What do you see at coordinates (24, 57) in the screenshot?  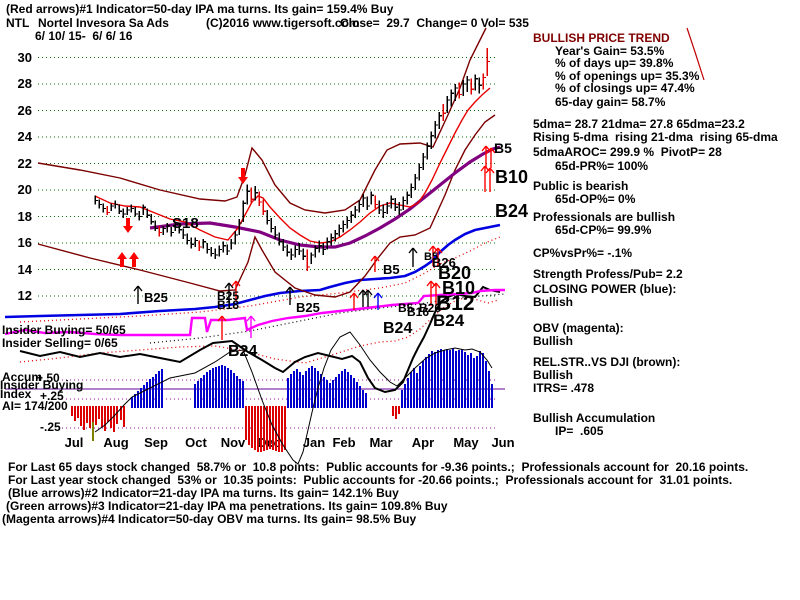 I see `y-axis-tick-label: 30` at bounding box center [24, 57].